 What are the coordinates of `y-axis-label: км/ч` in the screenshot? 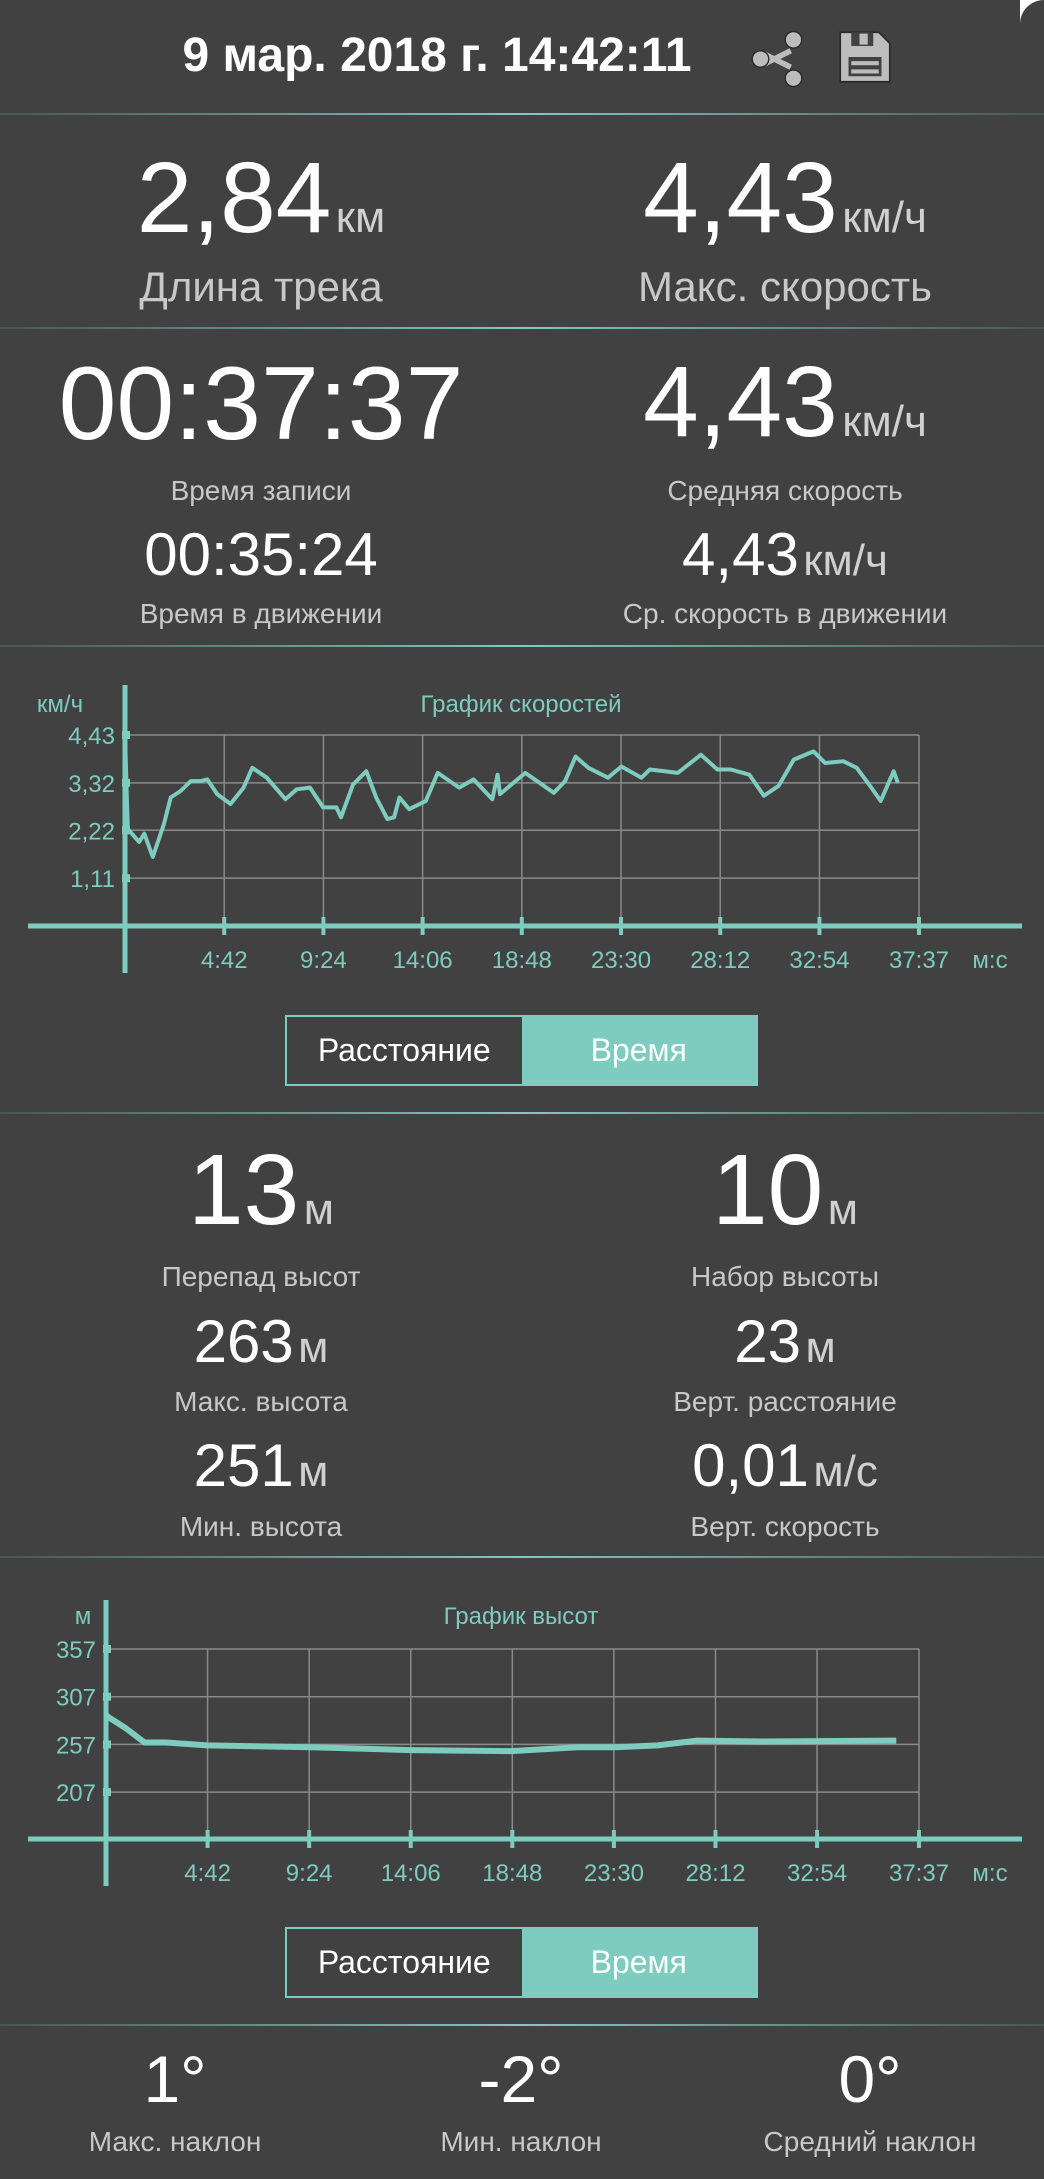 It's located at (60, 704).